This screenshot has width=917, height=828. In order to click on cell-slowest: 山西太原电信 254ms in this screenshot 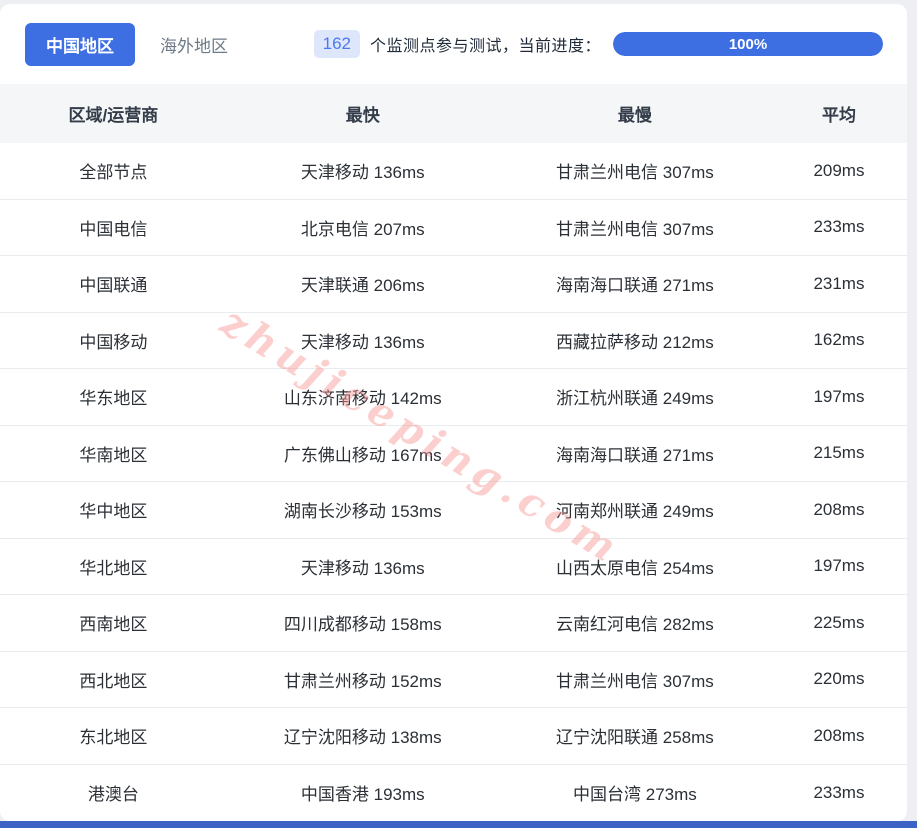, I will do `click(635, 568)`.